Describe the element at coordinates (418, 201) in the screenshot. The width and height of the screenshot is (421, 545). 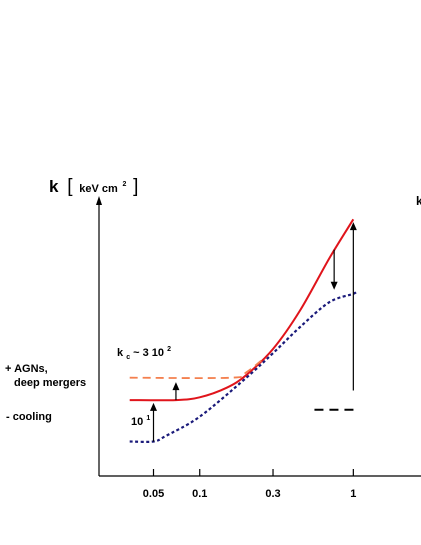
I see `right-k-label: k` at that location.